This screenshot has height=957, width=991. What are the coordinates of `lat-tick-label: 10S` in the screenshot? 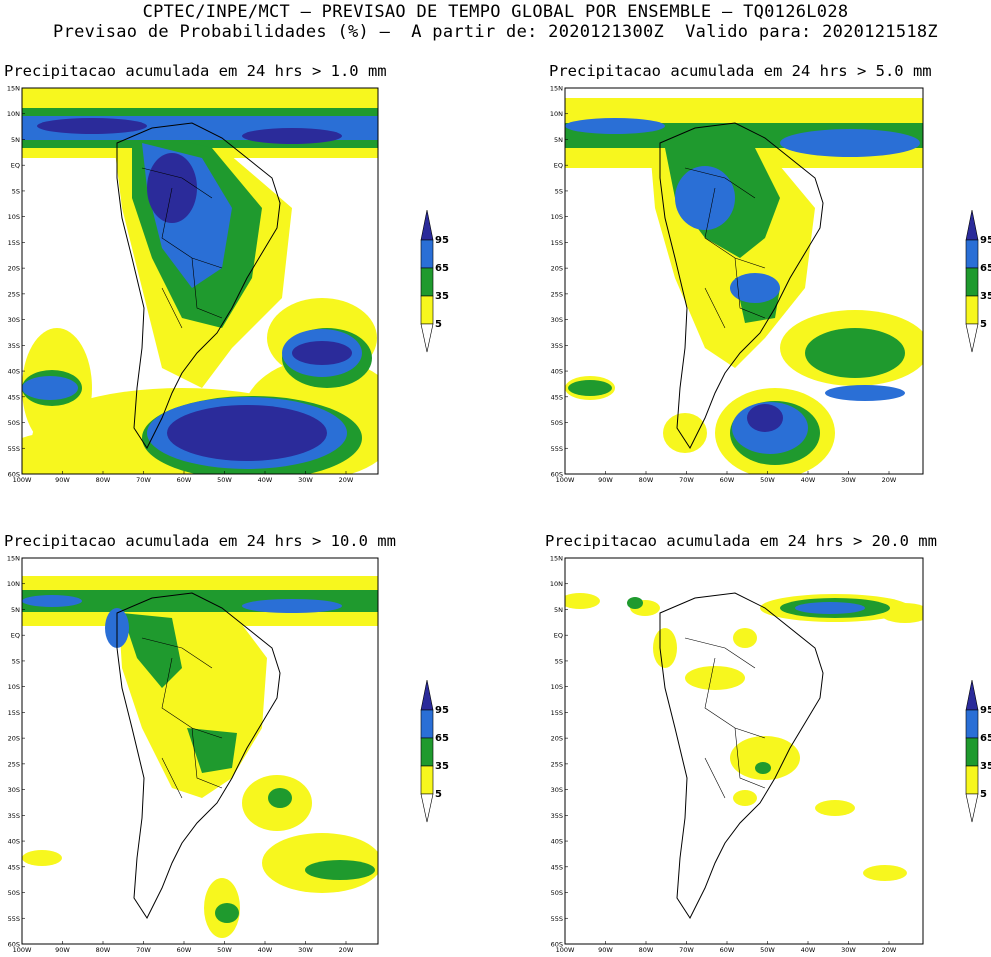 It's located at (14, 687).